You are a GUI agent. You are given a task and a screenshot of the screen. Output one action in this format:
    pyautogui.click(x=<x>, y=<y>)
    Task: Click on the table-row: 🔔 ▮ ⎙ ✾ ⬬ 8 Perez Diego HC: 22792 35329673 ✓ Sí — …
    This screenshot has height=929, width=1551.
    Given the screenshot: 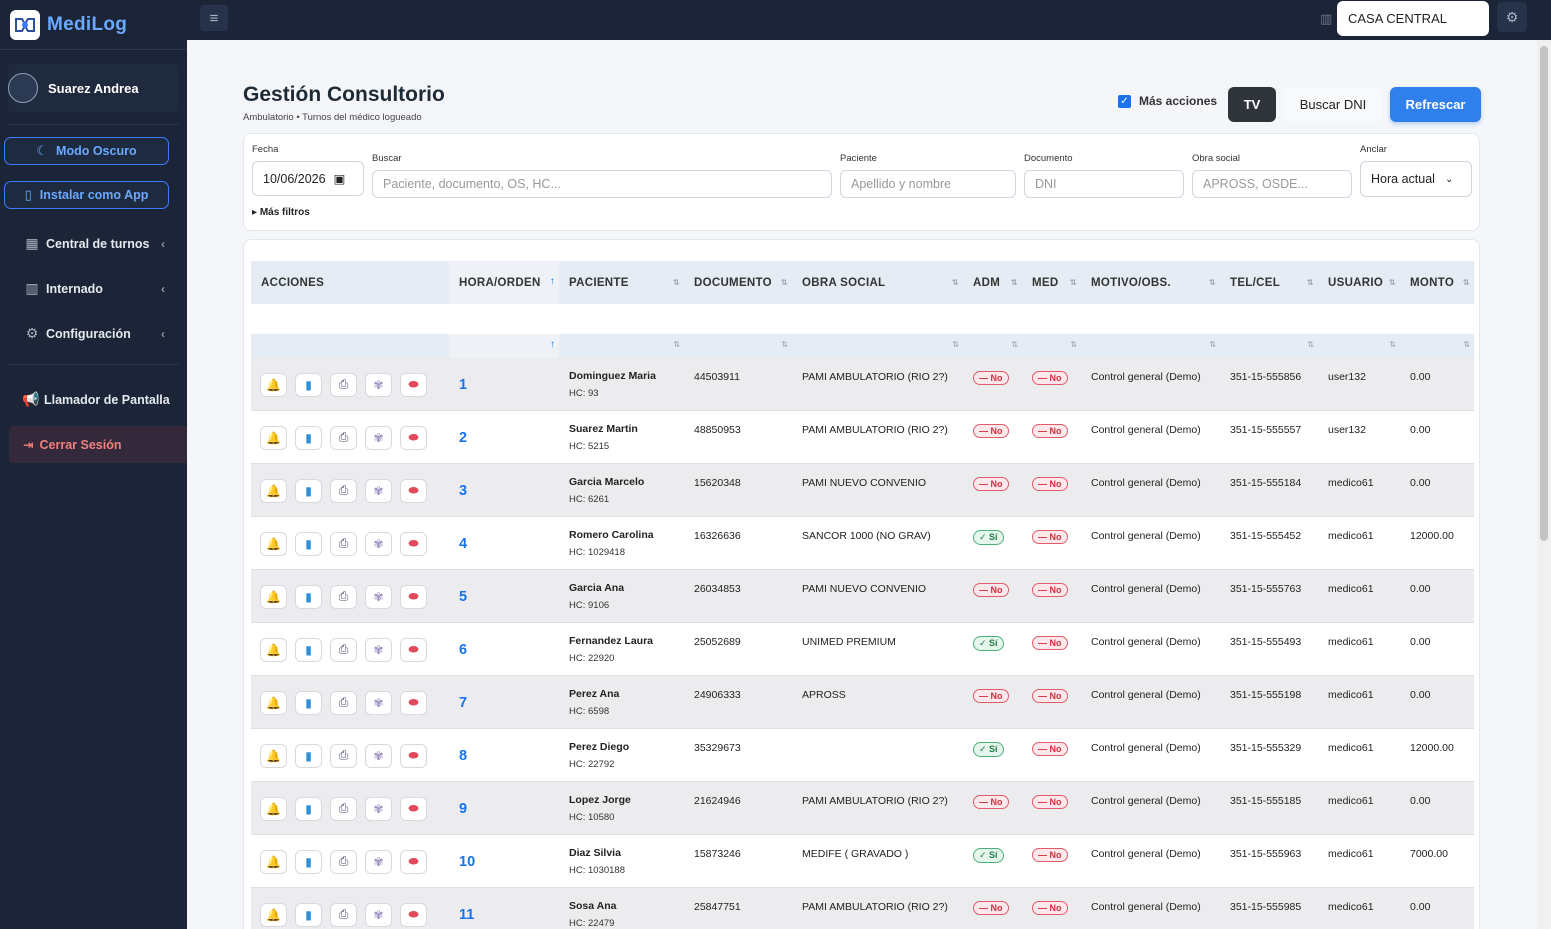 What is the action you would take?
    pyautogui.click(x=862, y=755)
    